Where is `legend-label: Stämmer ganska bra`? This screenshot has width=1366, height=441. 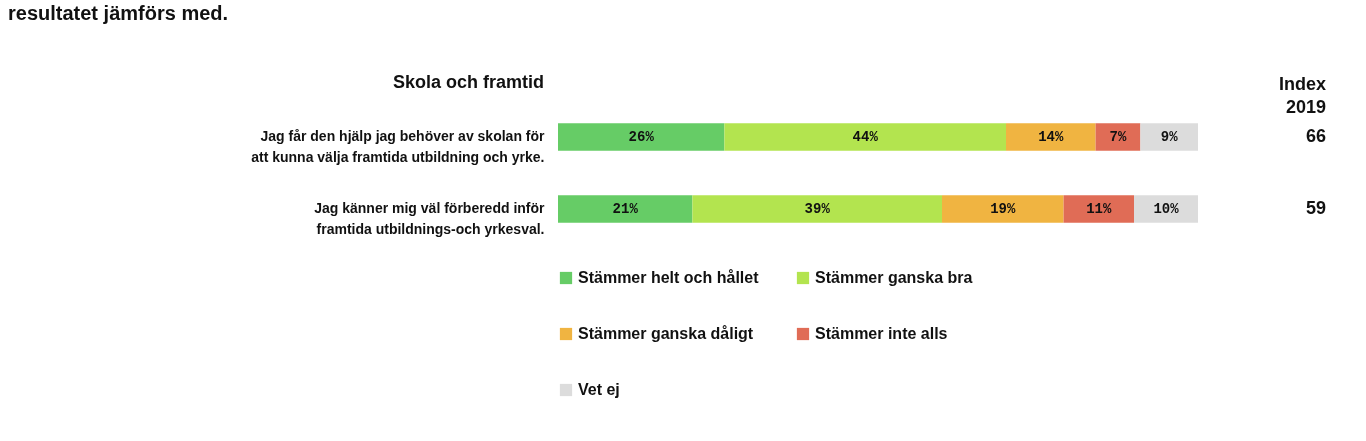 legend-label: Stämmer ganska bra is located at coordinates (894, 277).